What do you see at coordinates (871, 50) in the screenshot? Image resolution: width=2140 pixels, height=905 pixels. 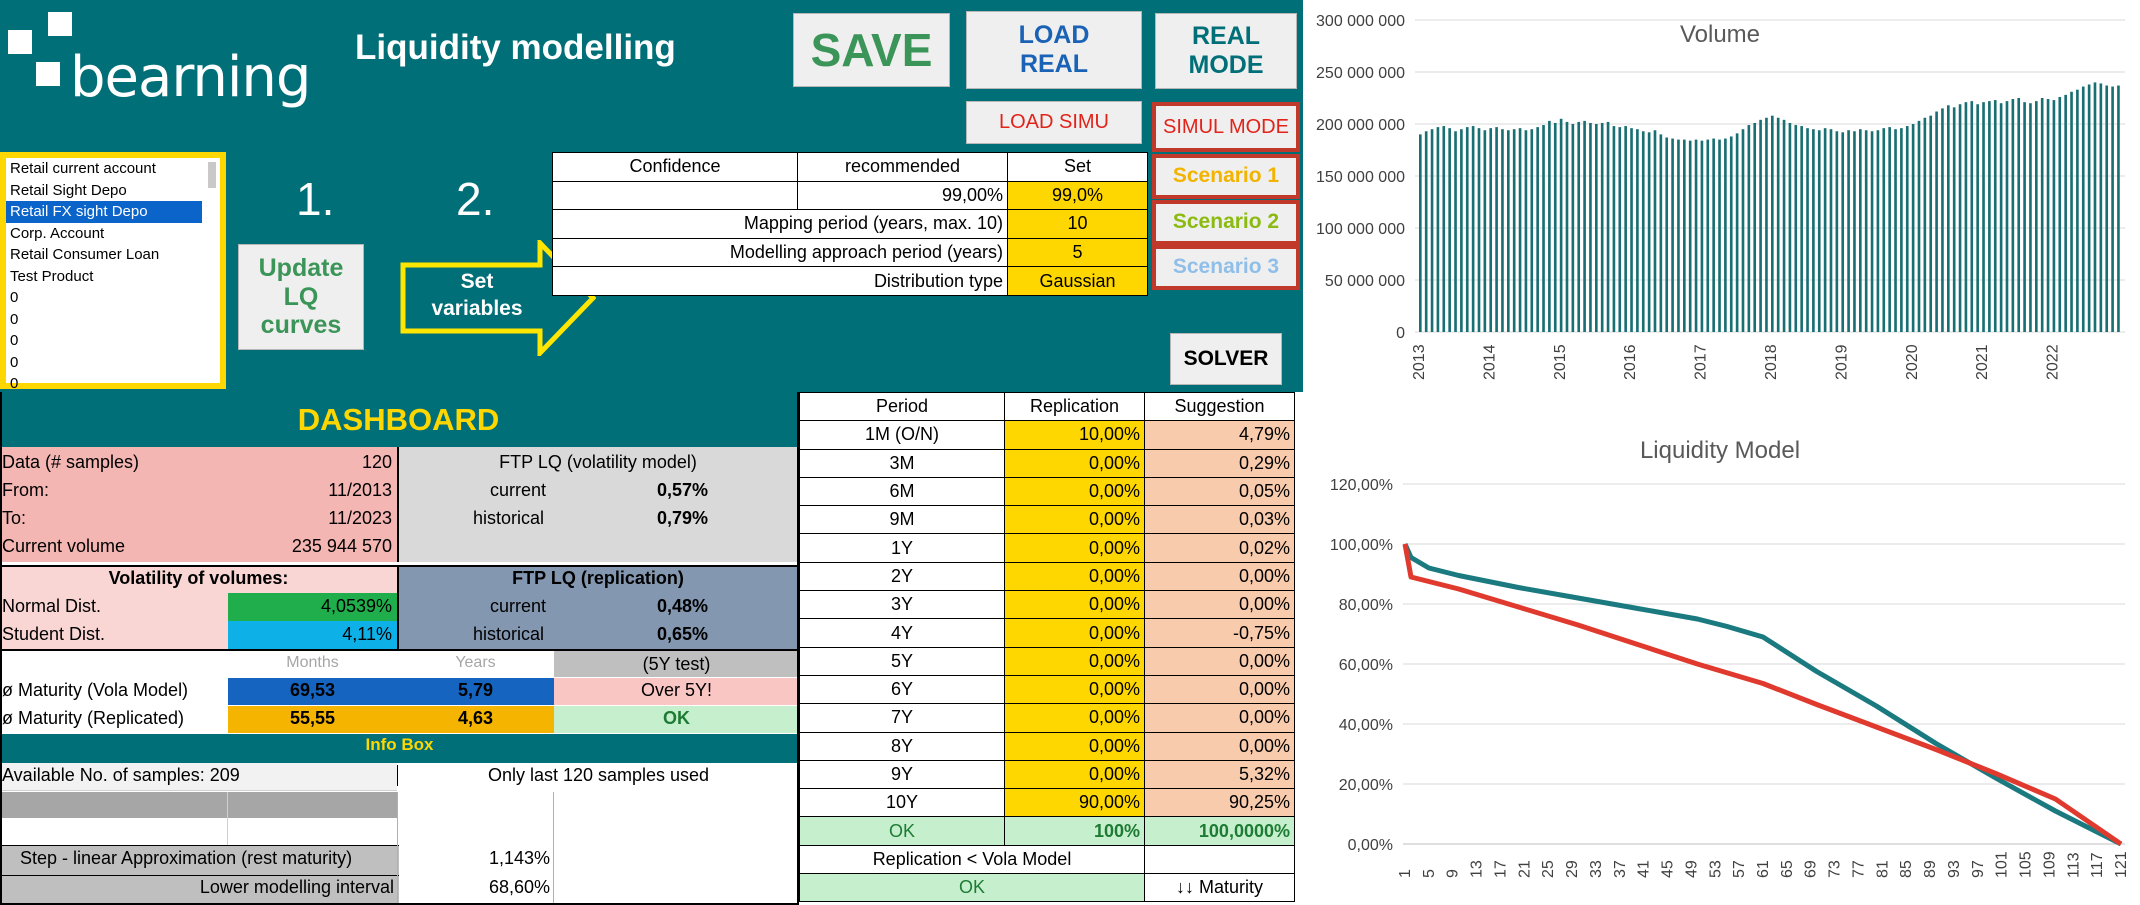 I see `save-button: SAVE` at bounding box center [871, 50].